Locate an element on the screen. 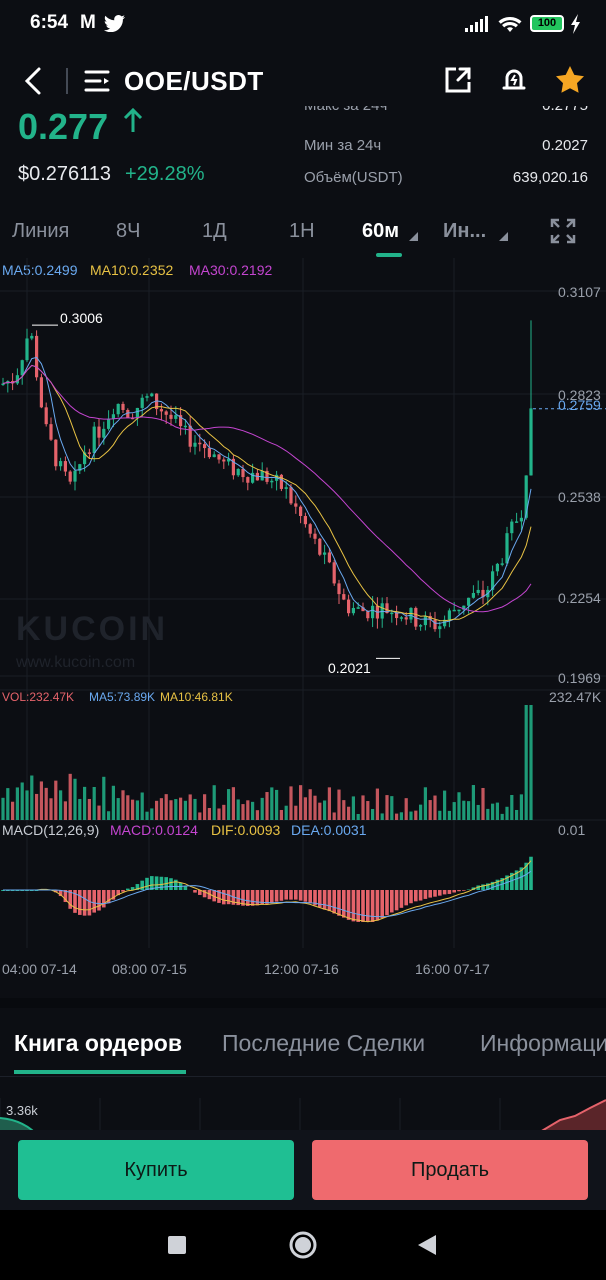 Image resolution: width=606 pixels, height=1280 pixels. favorite-star-icon is located at coordinates (570, 79).